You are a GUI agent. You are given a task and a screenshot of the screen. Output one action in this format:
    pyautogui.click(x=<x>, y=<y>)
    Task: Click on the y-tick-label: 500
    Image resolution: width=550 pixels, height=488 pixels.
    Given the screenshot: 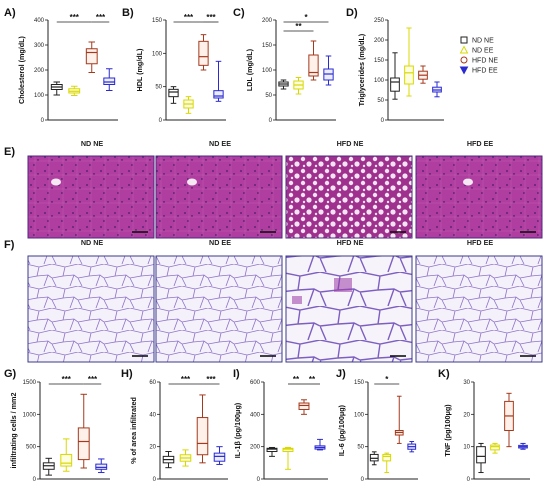 What is the action you would take?
    pyautogui.click(x=31, y=448)
    